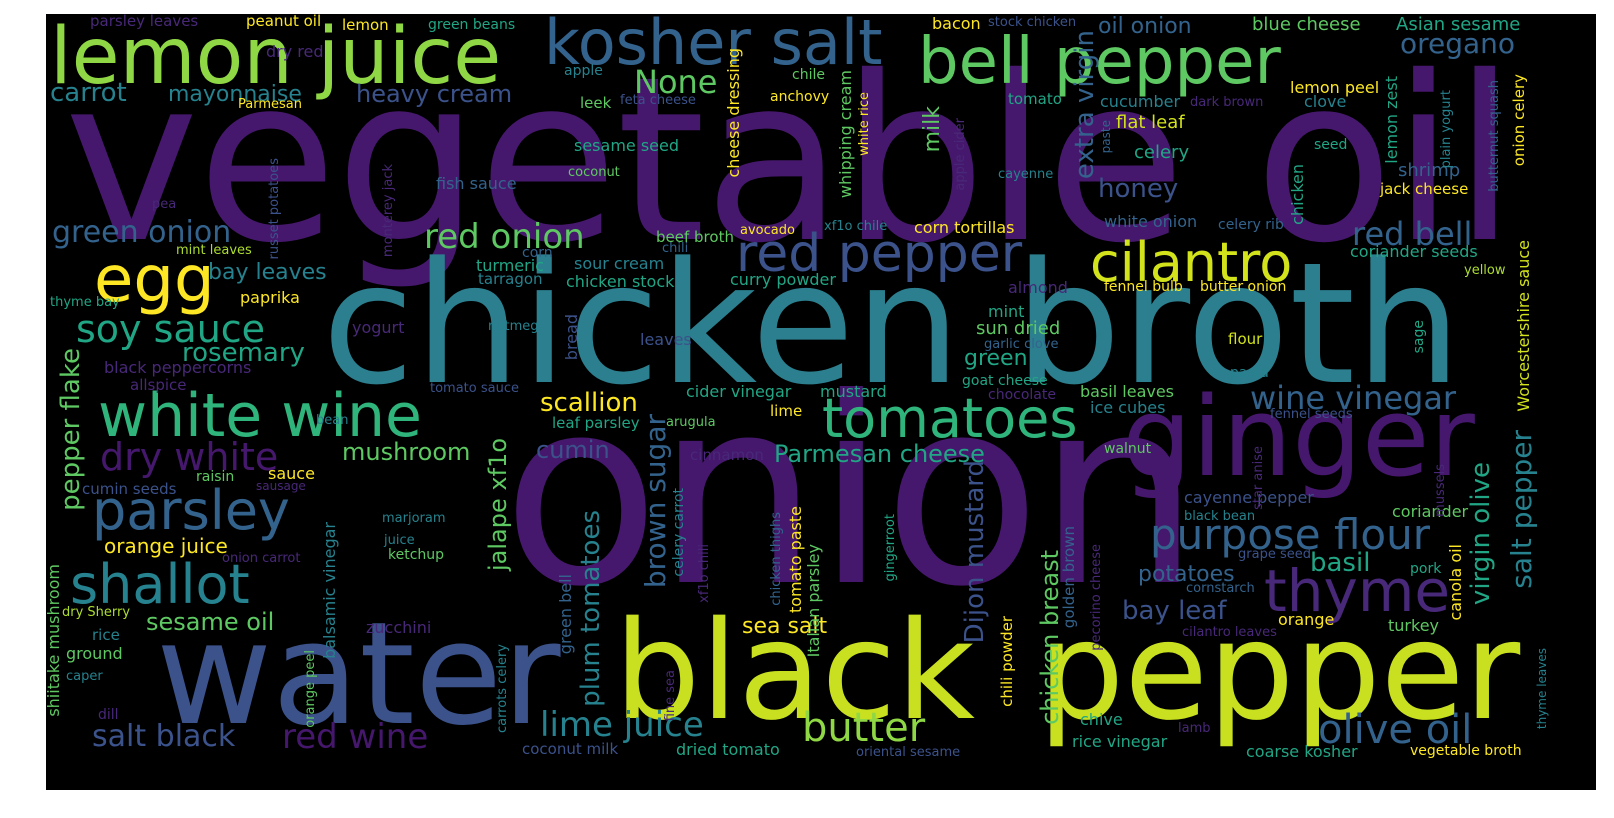 This screenshot has height=818, width=1614. What do you see at coordinates (171, 329) in the screenshot?
I see `word: soy sauce` at bounding box center [171, 329].